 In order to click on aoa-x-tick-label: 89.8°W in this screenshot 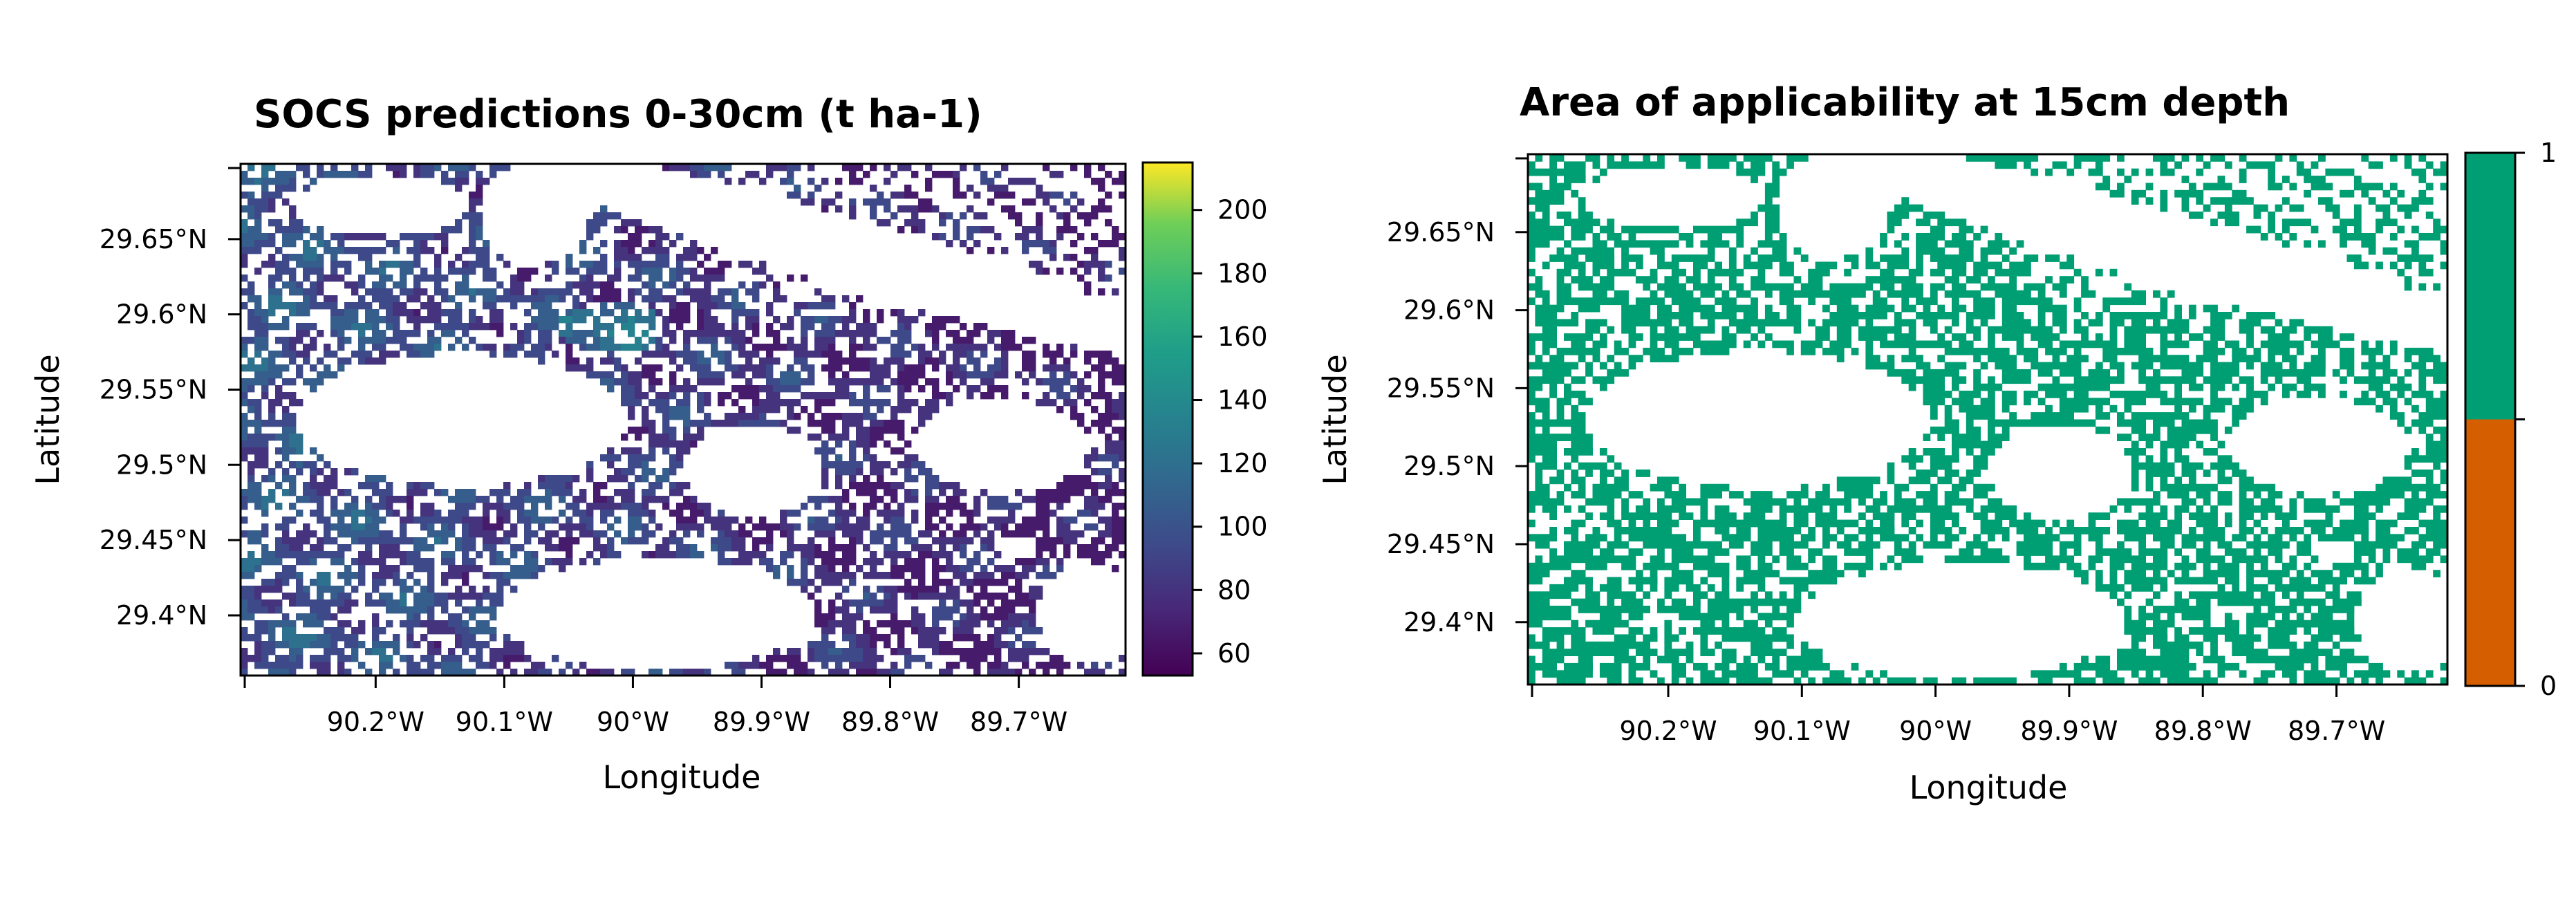, I will do `click(2203, 731)`.